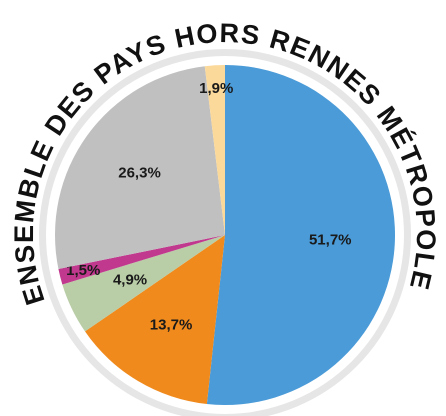 The height and width of the screenshot is (416, 446). I want to click on data-label: 1,9%, so click(216, 88).